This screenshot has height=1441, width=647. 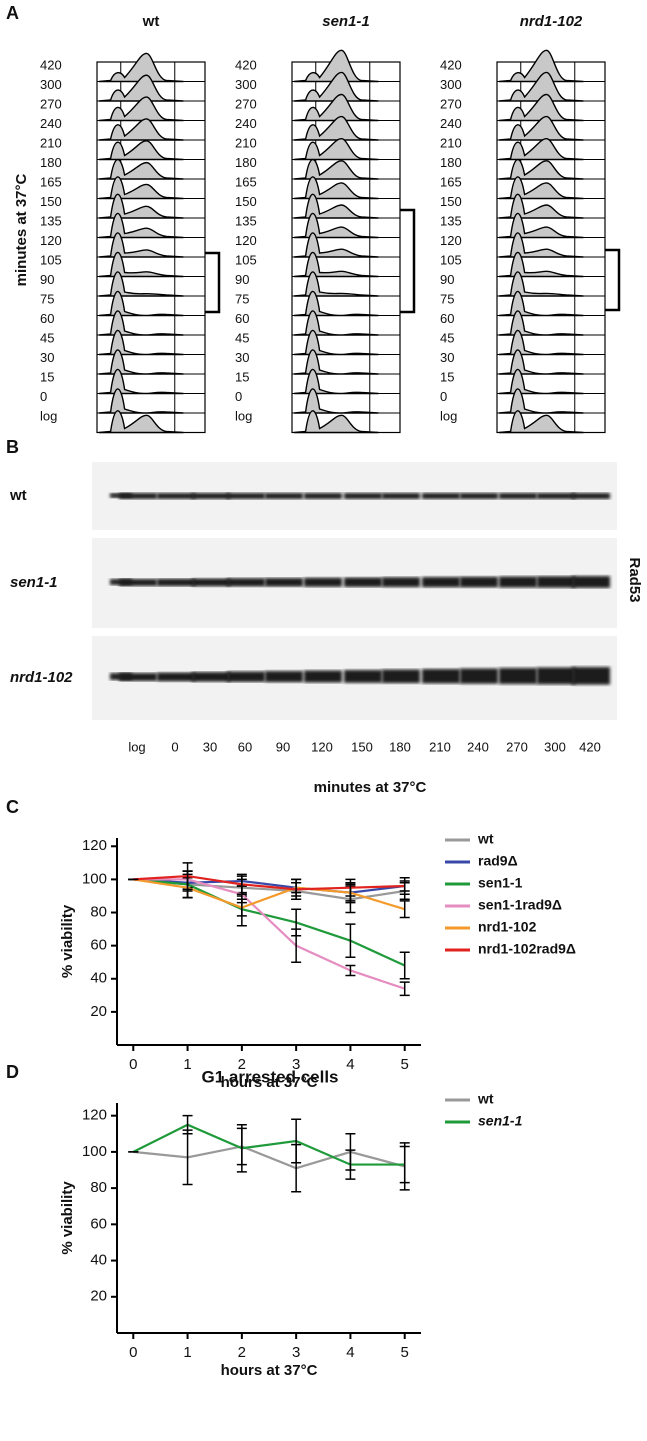 I want to click on lane-label: 300, so click(x=555, y=746).